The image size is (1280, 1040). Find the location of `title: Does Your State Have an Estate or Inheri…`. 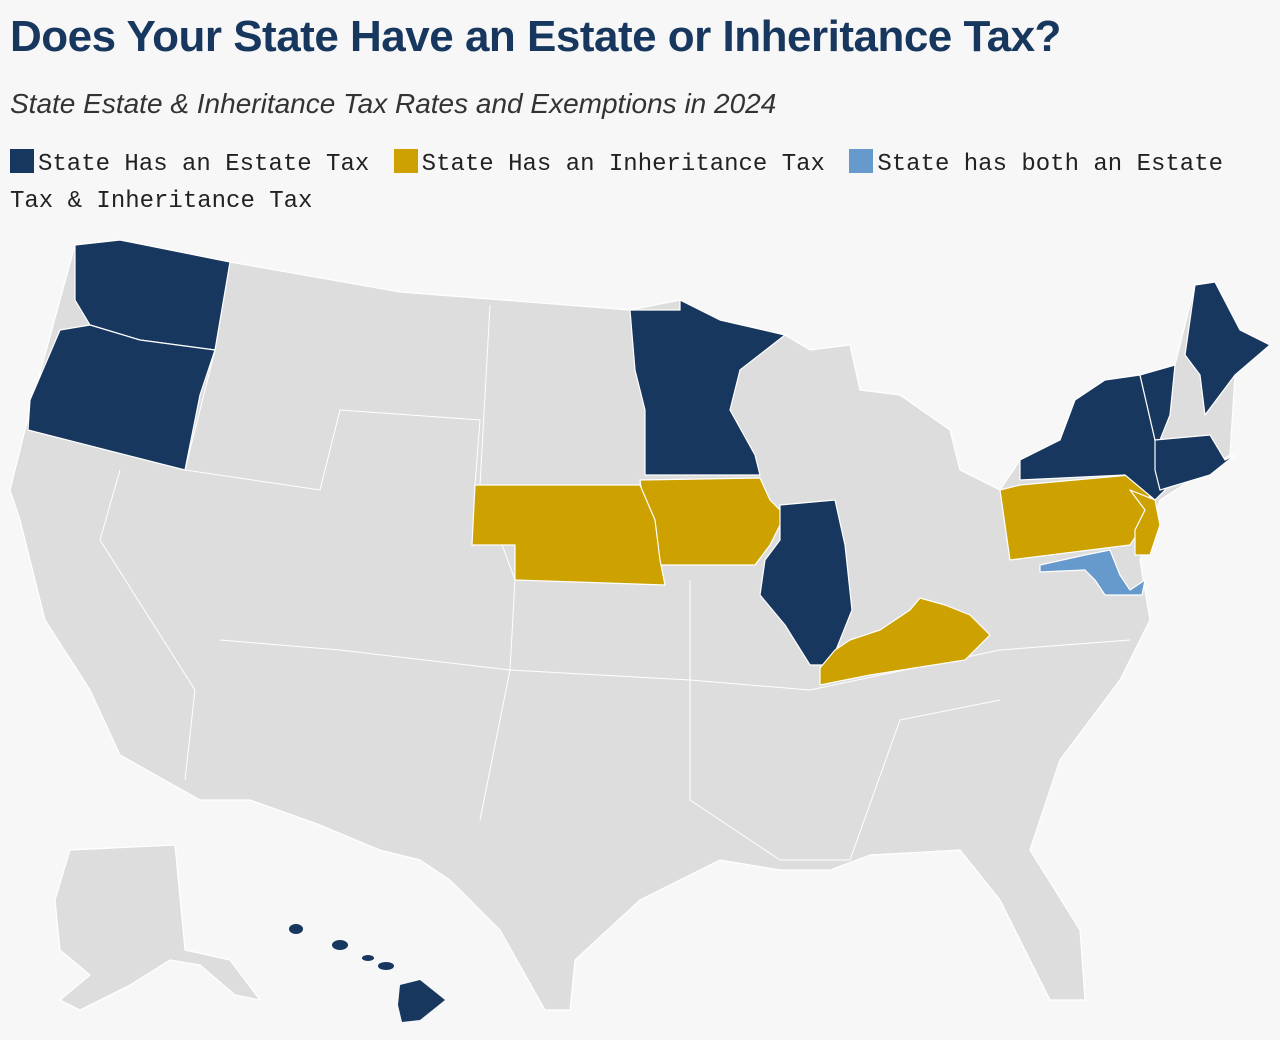

title: Does Your State Have an Estate or Inheri… is located at coordinates (535, 36).